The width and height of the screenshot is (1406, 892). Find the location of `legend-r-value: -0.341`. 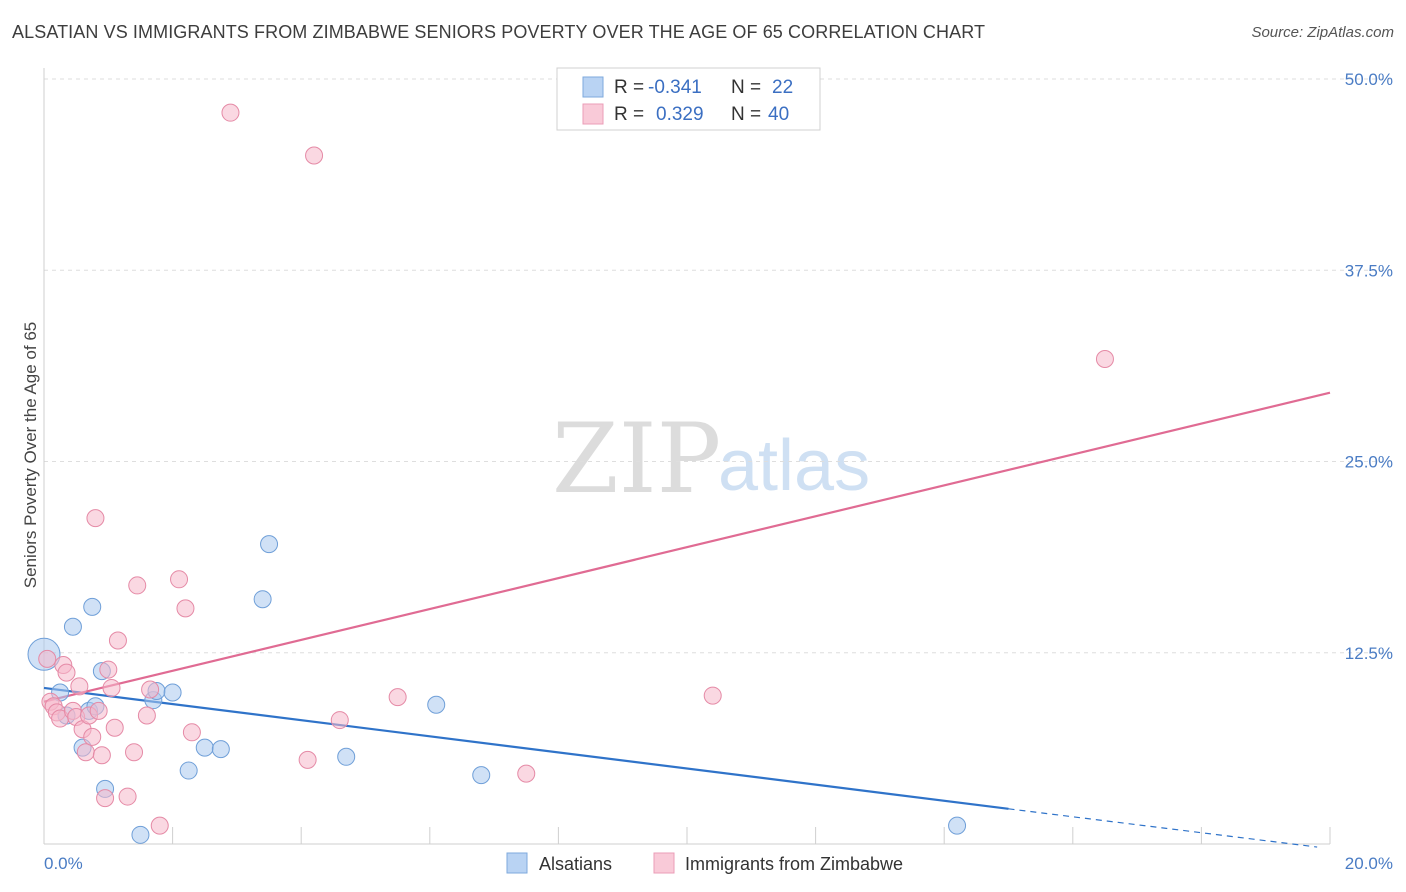

legend-r-value: -0.341 is located at coordinates (675, 87).